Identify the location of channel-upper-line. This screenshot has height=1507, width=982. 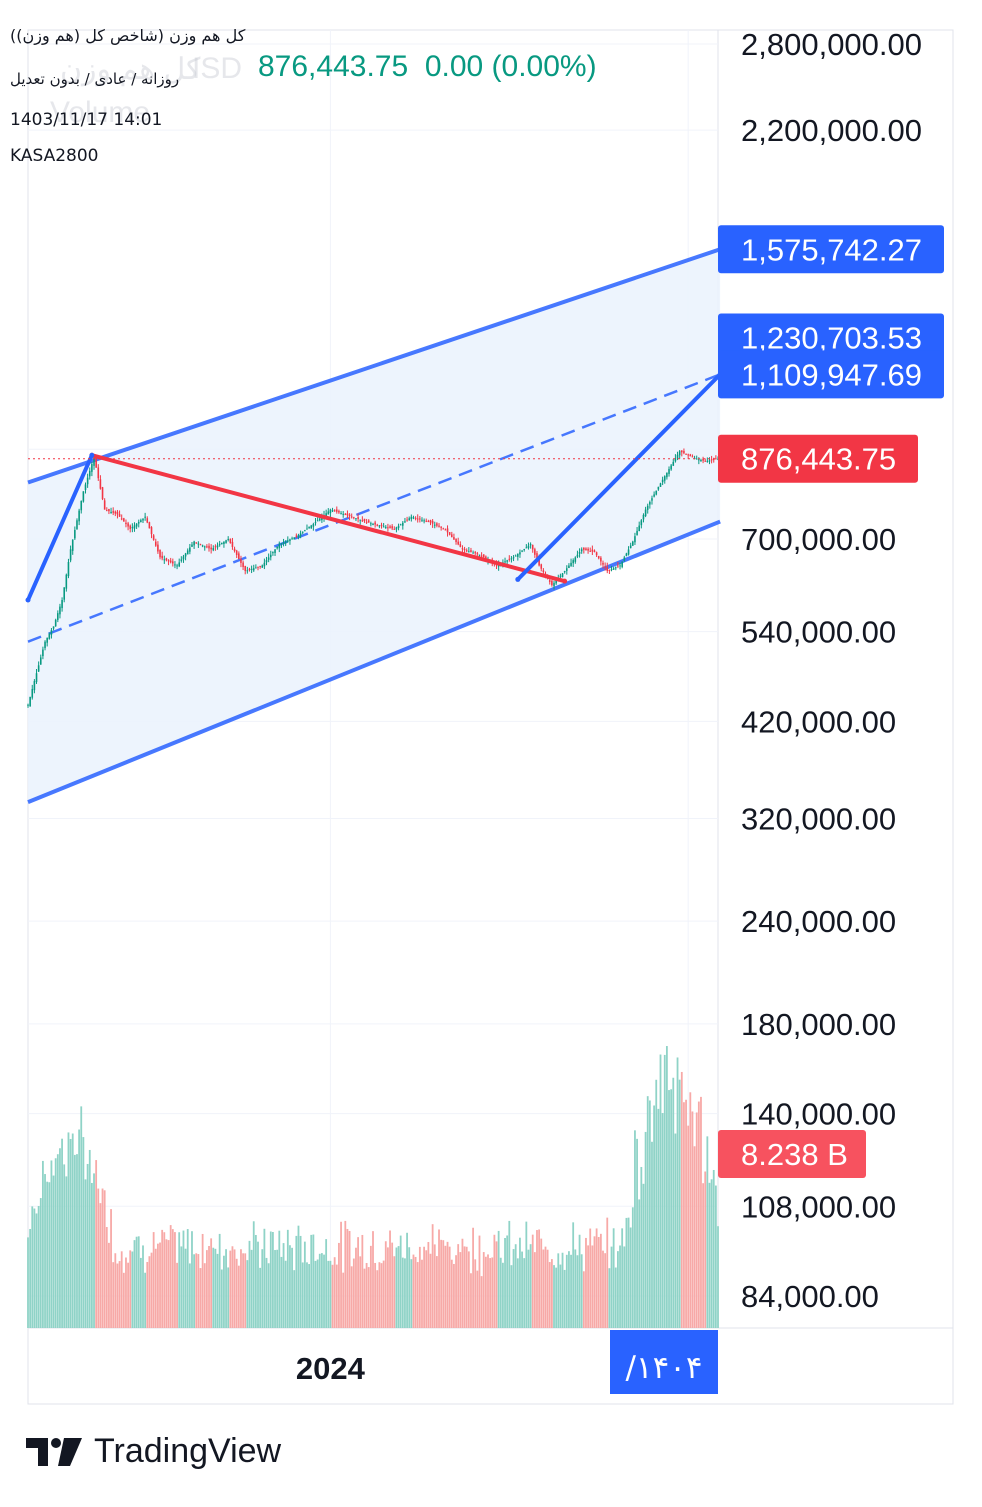
(374, 366).